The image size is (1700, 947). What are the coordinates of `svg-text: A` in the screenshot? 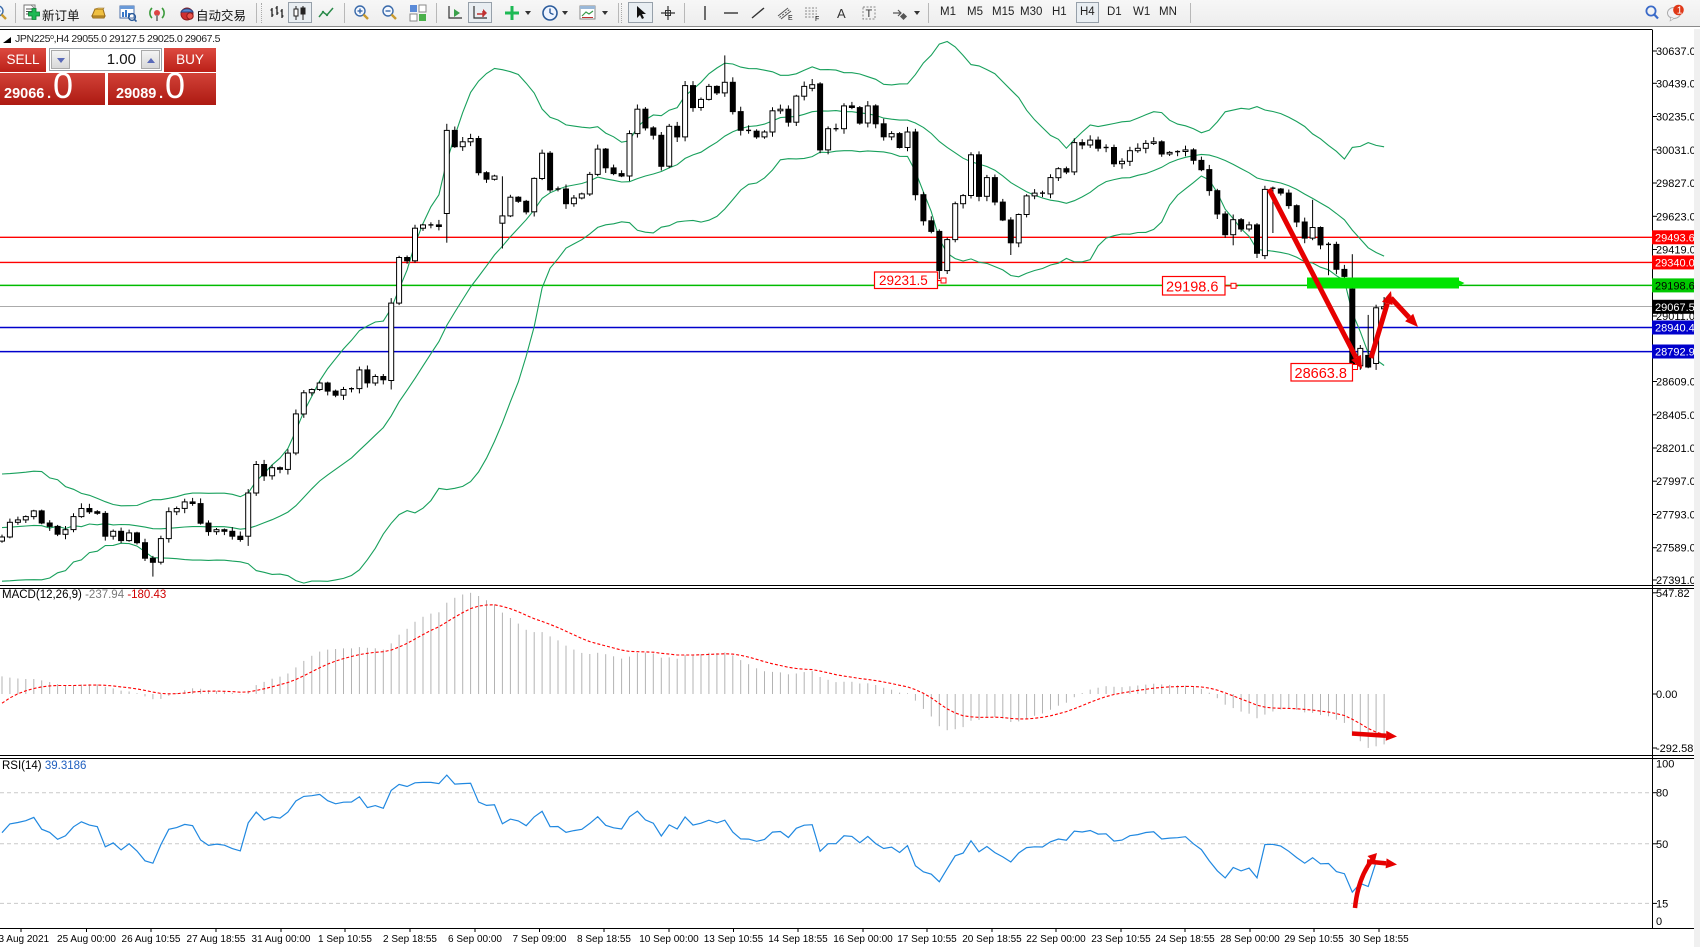 It's located at (841, 13).